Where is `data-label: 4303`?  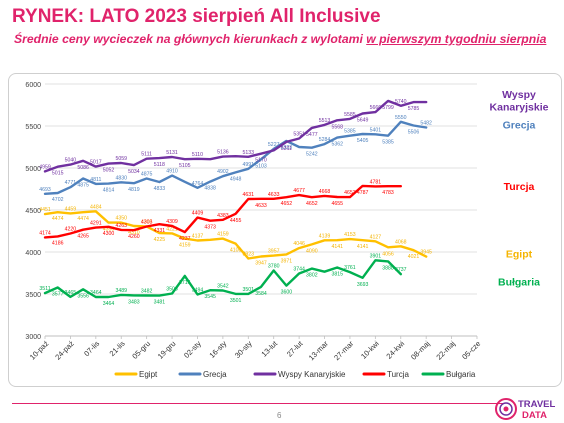 data-label: 4303 is located at coordinates (147, 223).